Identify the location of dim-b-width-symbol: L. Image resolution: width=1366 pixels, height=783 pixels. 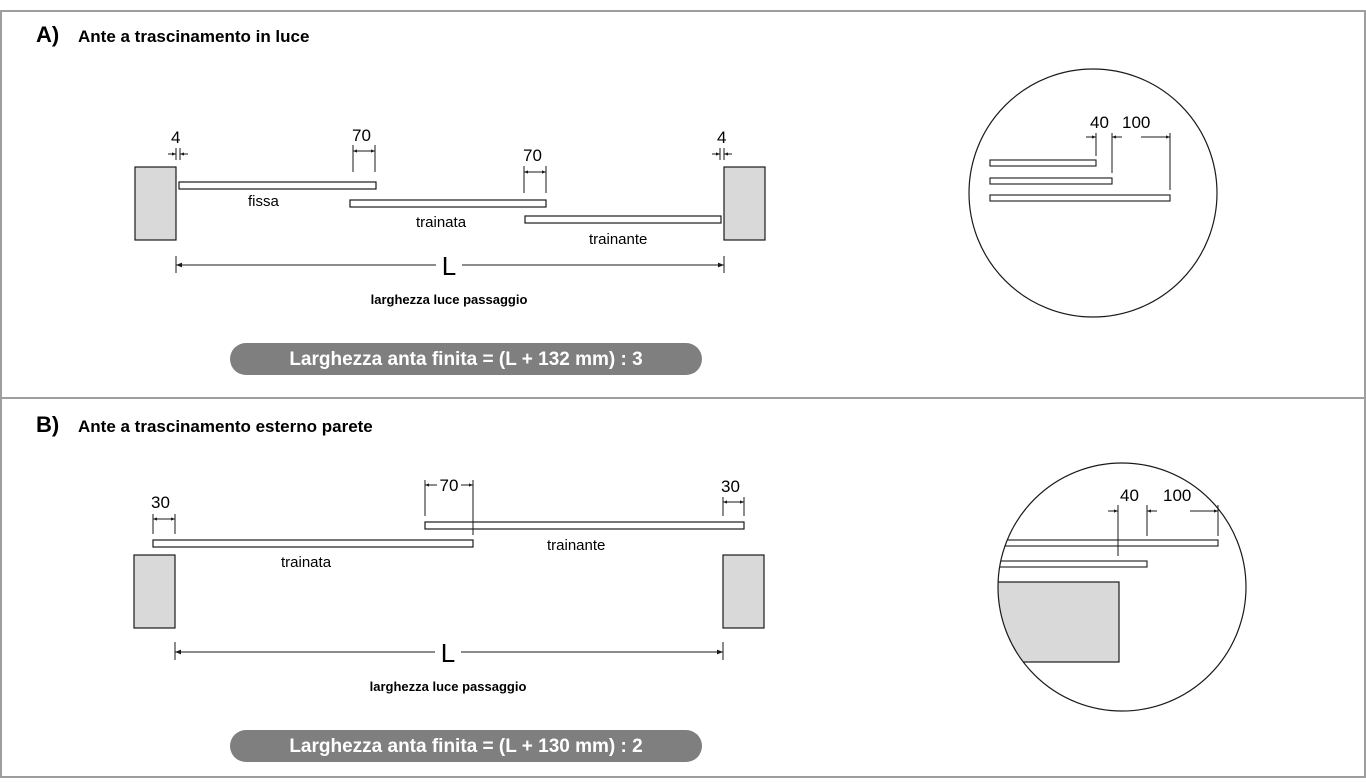
(448, 653).